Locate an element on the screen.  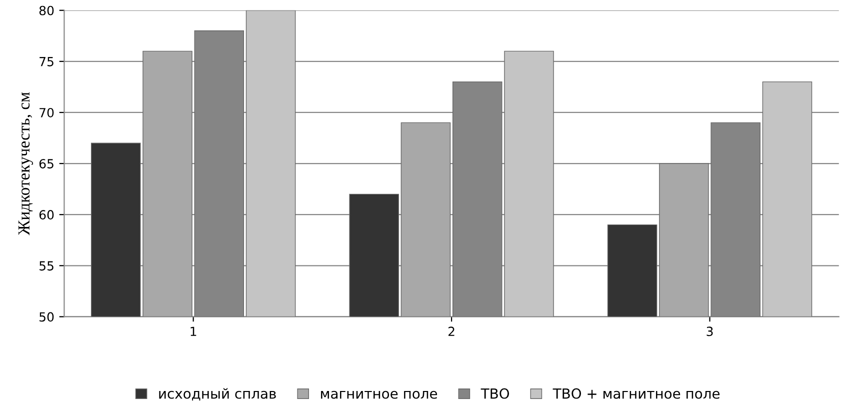
x-tick-label: 1 is located at coordinates (193, 331).